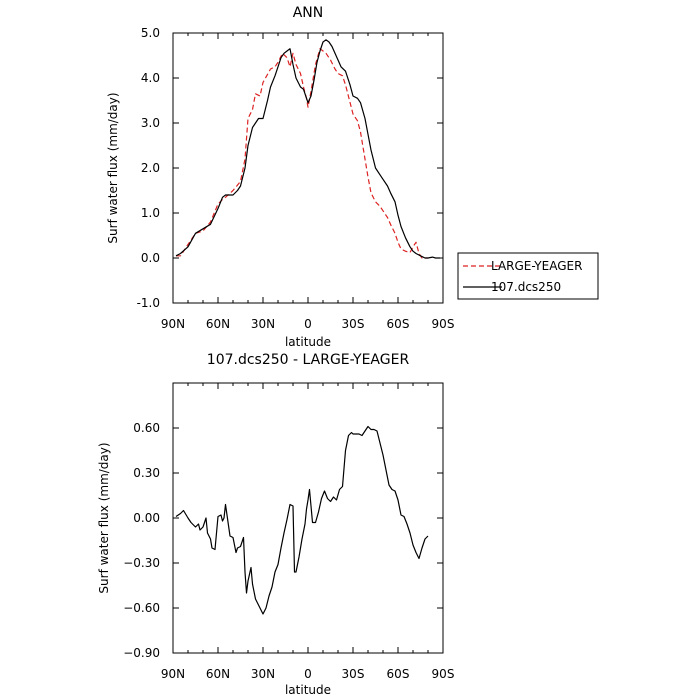 The image size is (700, 700). What do you see at coordinates (353, 674) in the screenshot?
I see `bottom-x-tick-label: 30S` at bounding box center [353, 674].